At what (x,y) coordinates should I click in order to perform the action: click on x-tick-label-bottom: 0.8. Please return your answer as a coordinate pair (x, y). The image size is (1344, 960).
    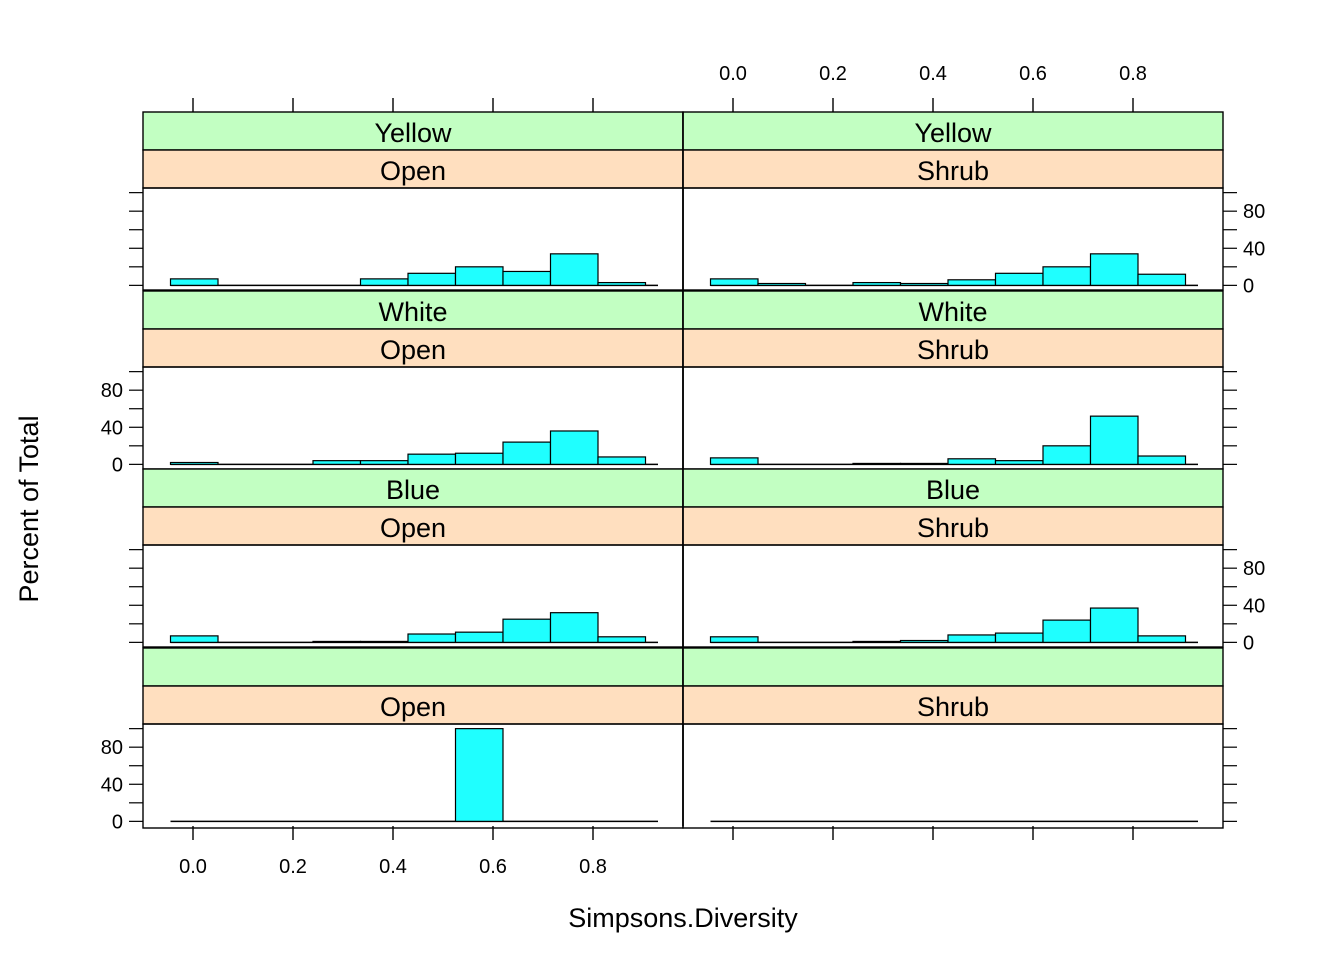
    Looking at the image, I should click on (593, 867).